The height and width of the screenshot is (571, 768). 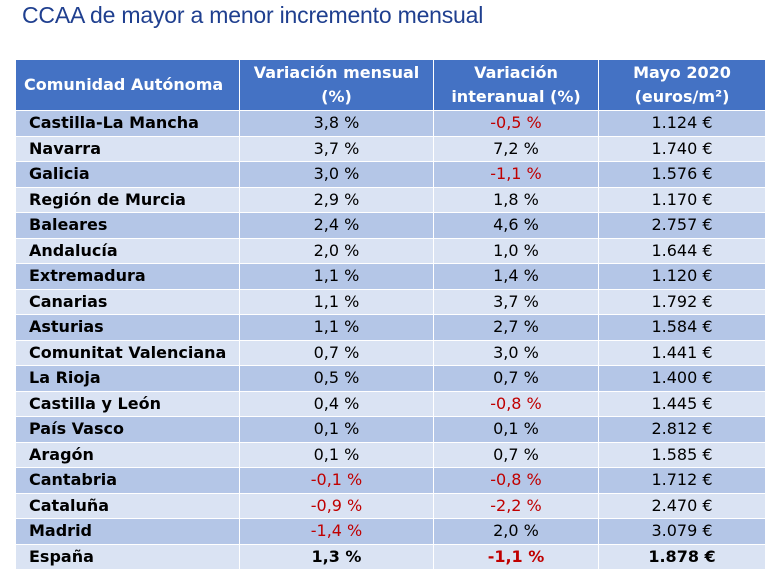 I want to click on variacion-interanual: 2,7 %, so click(x=516, y=327).